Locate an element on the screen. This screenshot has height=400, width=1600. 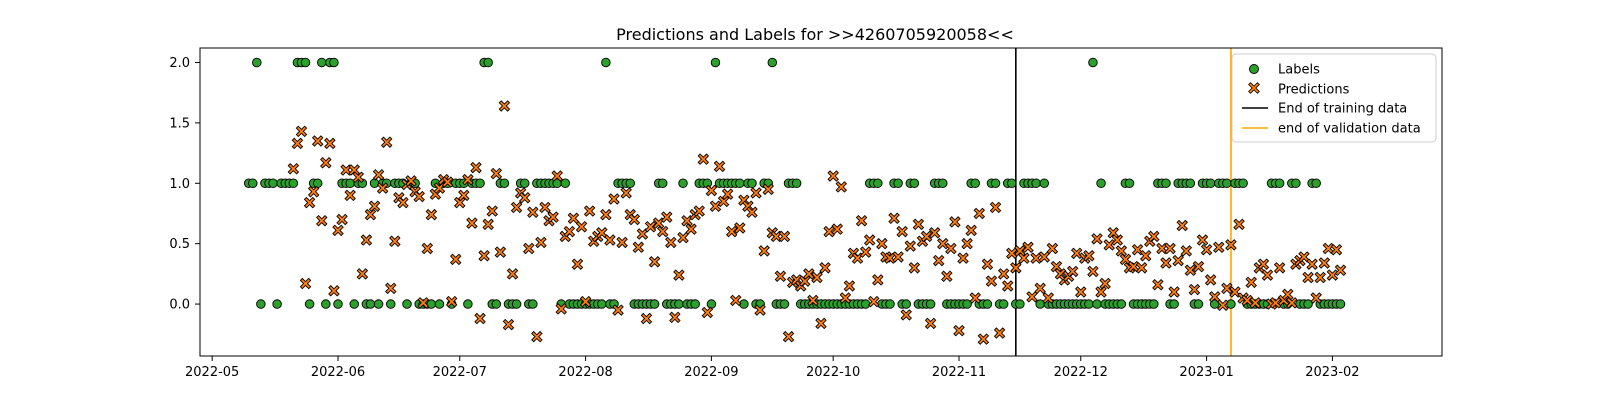
legend-validation-text: end of validation data is located at coordinates (1349, 129).